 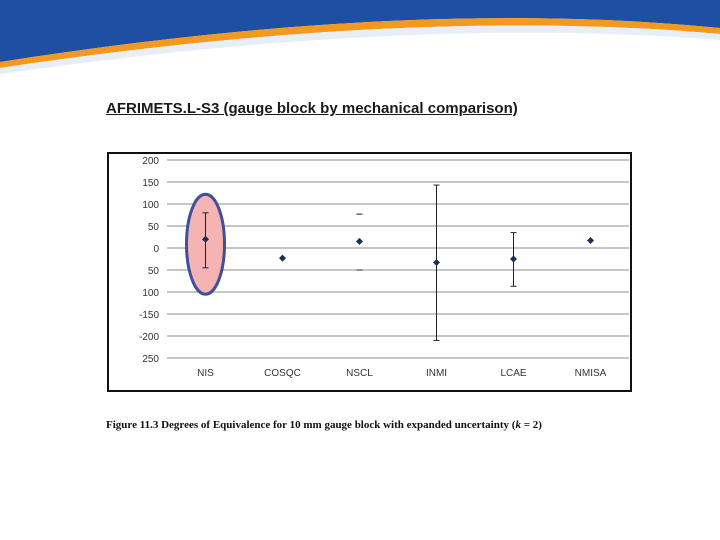 I want to click on header-banner, so click(x=360, y=37).